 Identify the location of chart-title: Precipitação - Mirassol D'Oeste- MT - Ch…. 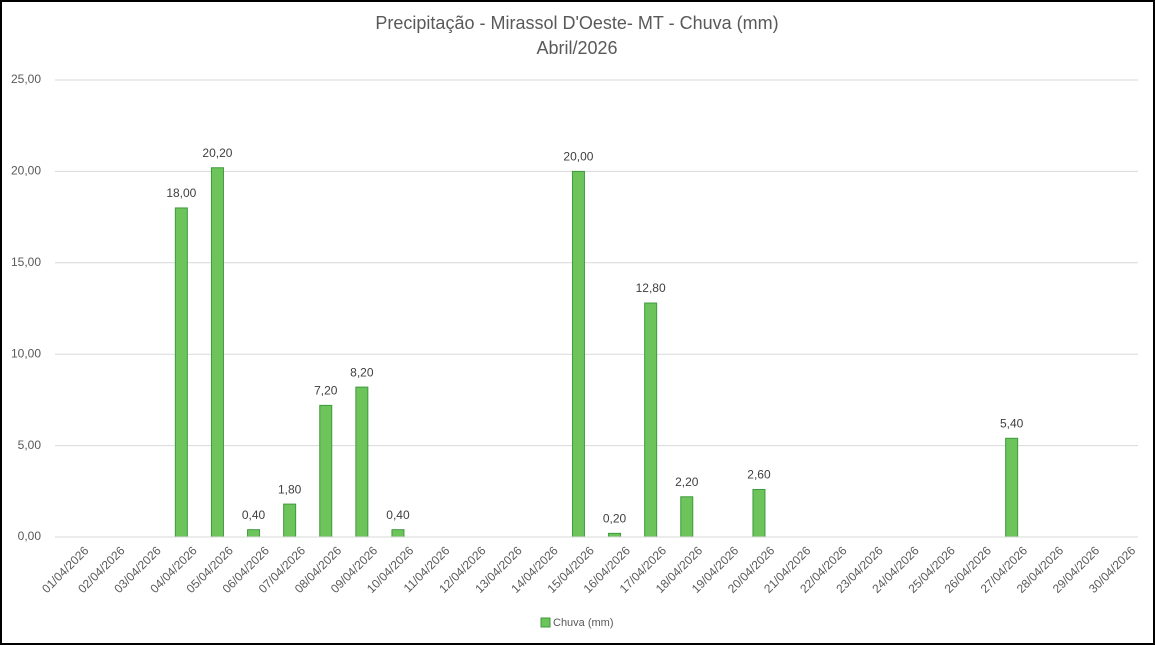
(576, 23).